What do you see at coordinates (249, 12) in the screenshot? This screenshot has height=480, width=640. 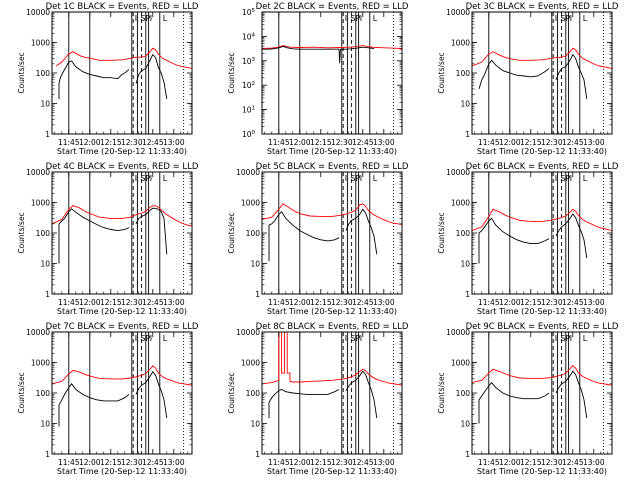 I see `y-tick-label: 105` at bounding box center [249, 12].